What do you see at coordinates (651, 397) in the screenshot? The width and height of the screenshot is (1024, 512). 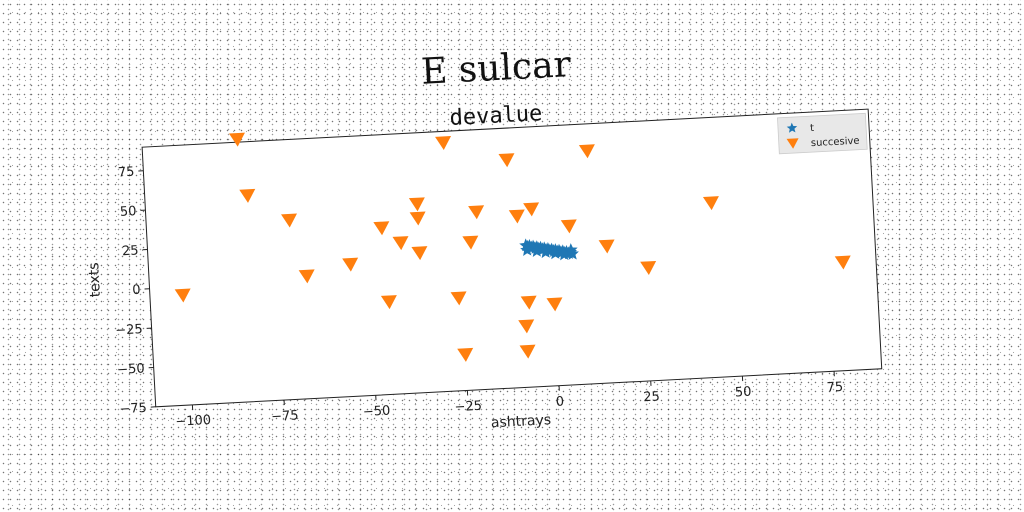 I see `x-tick-label: 25` at bounding box center [651, 397].